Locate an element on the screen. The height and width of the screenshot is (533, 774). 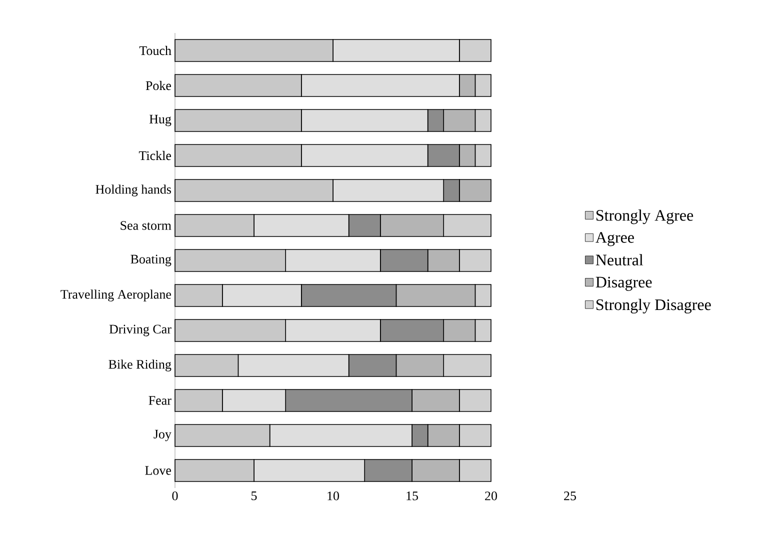
legend-label: Disagree is located at coordinates (624, 283).